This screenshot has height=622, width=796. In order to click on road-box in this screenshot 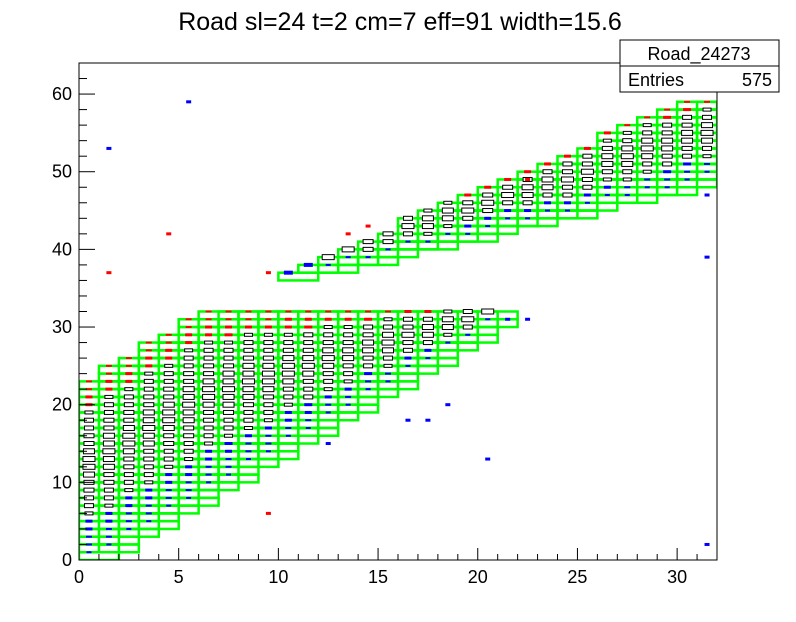, I will do `click(706, 167)`.